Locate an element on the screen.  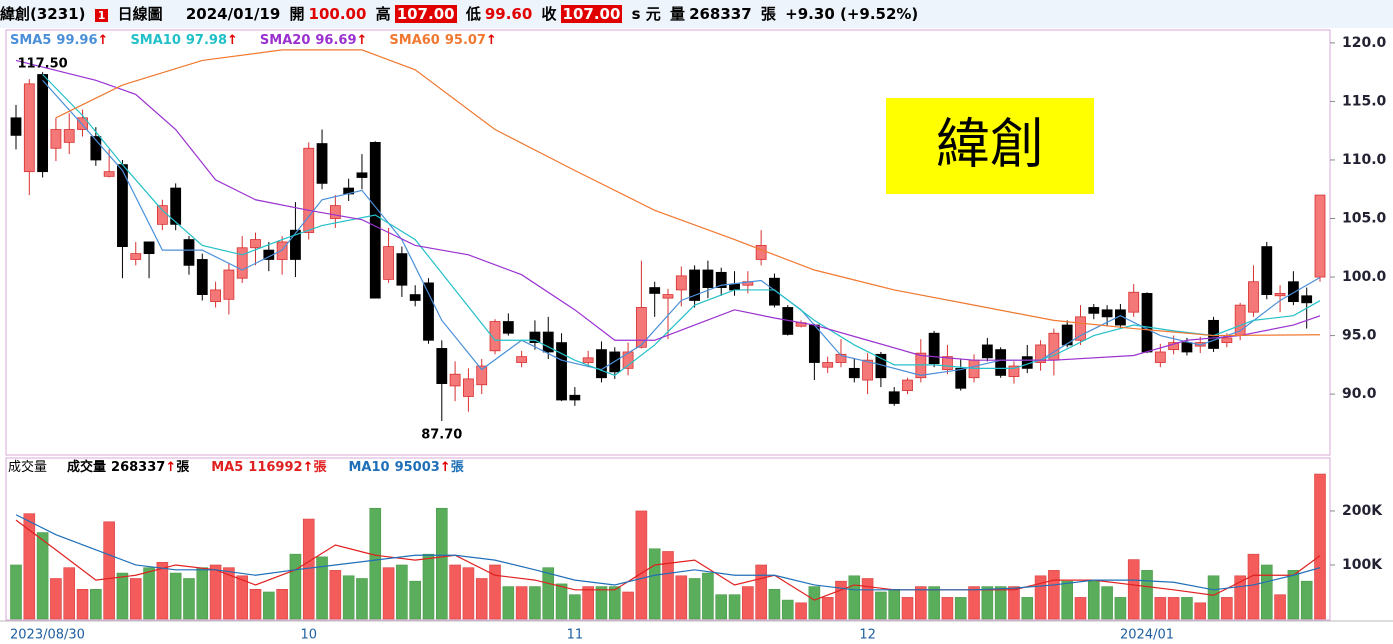
y-tick-label: 100K is located at coordinates (1362, 565).